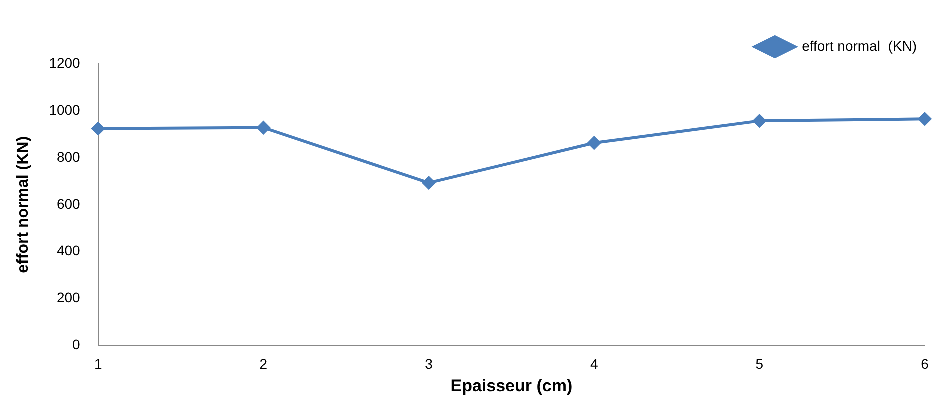 The height and width of the screenshot is (401, 933). Describe the element at coordinates (68, 156) in the screenshot. I see `y-tick-label: 800` at that location.